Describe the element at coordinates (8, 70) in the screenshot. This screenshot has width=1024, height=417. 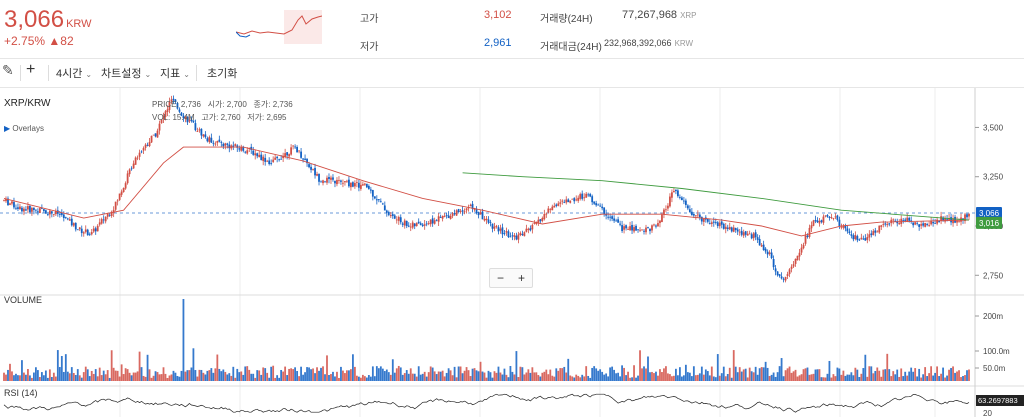
I see `pencil-icon: ✎` at that location.